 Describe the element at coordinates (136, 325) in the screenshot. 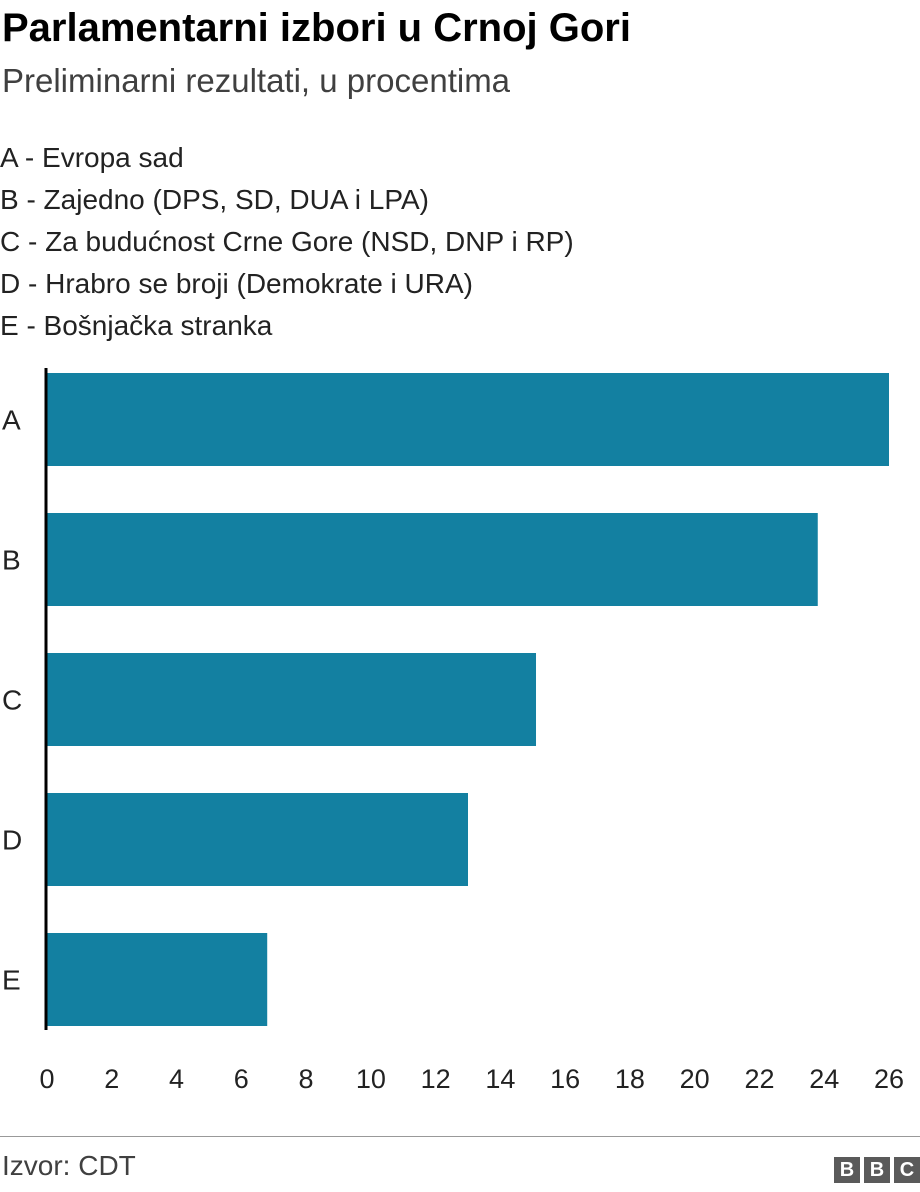

I see `legend-item-e: E - Bošnjačka stranka` at that location.